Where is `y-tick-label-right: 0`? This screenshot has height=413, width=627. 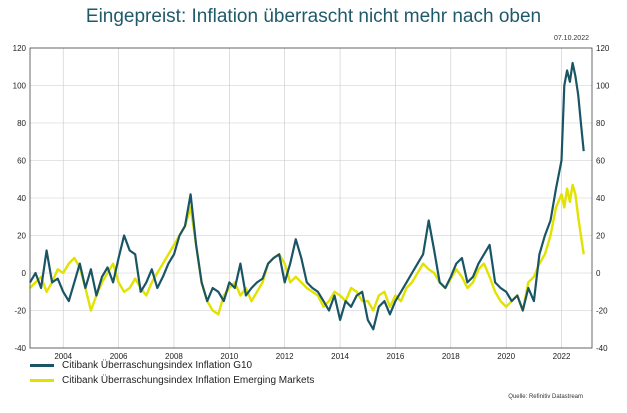
y-tick-label-right: 0 is located at coordinates (598, 273).